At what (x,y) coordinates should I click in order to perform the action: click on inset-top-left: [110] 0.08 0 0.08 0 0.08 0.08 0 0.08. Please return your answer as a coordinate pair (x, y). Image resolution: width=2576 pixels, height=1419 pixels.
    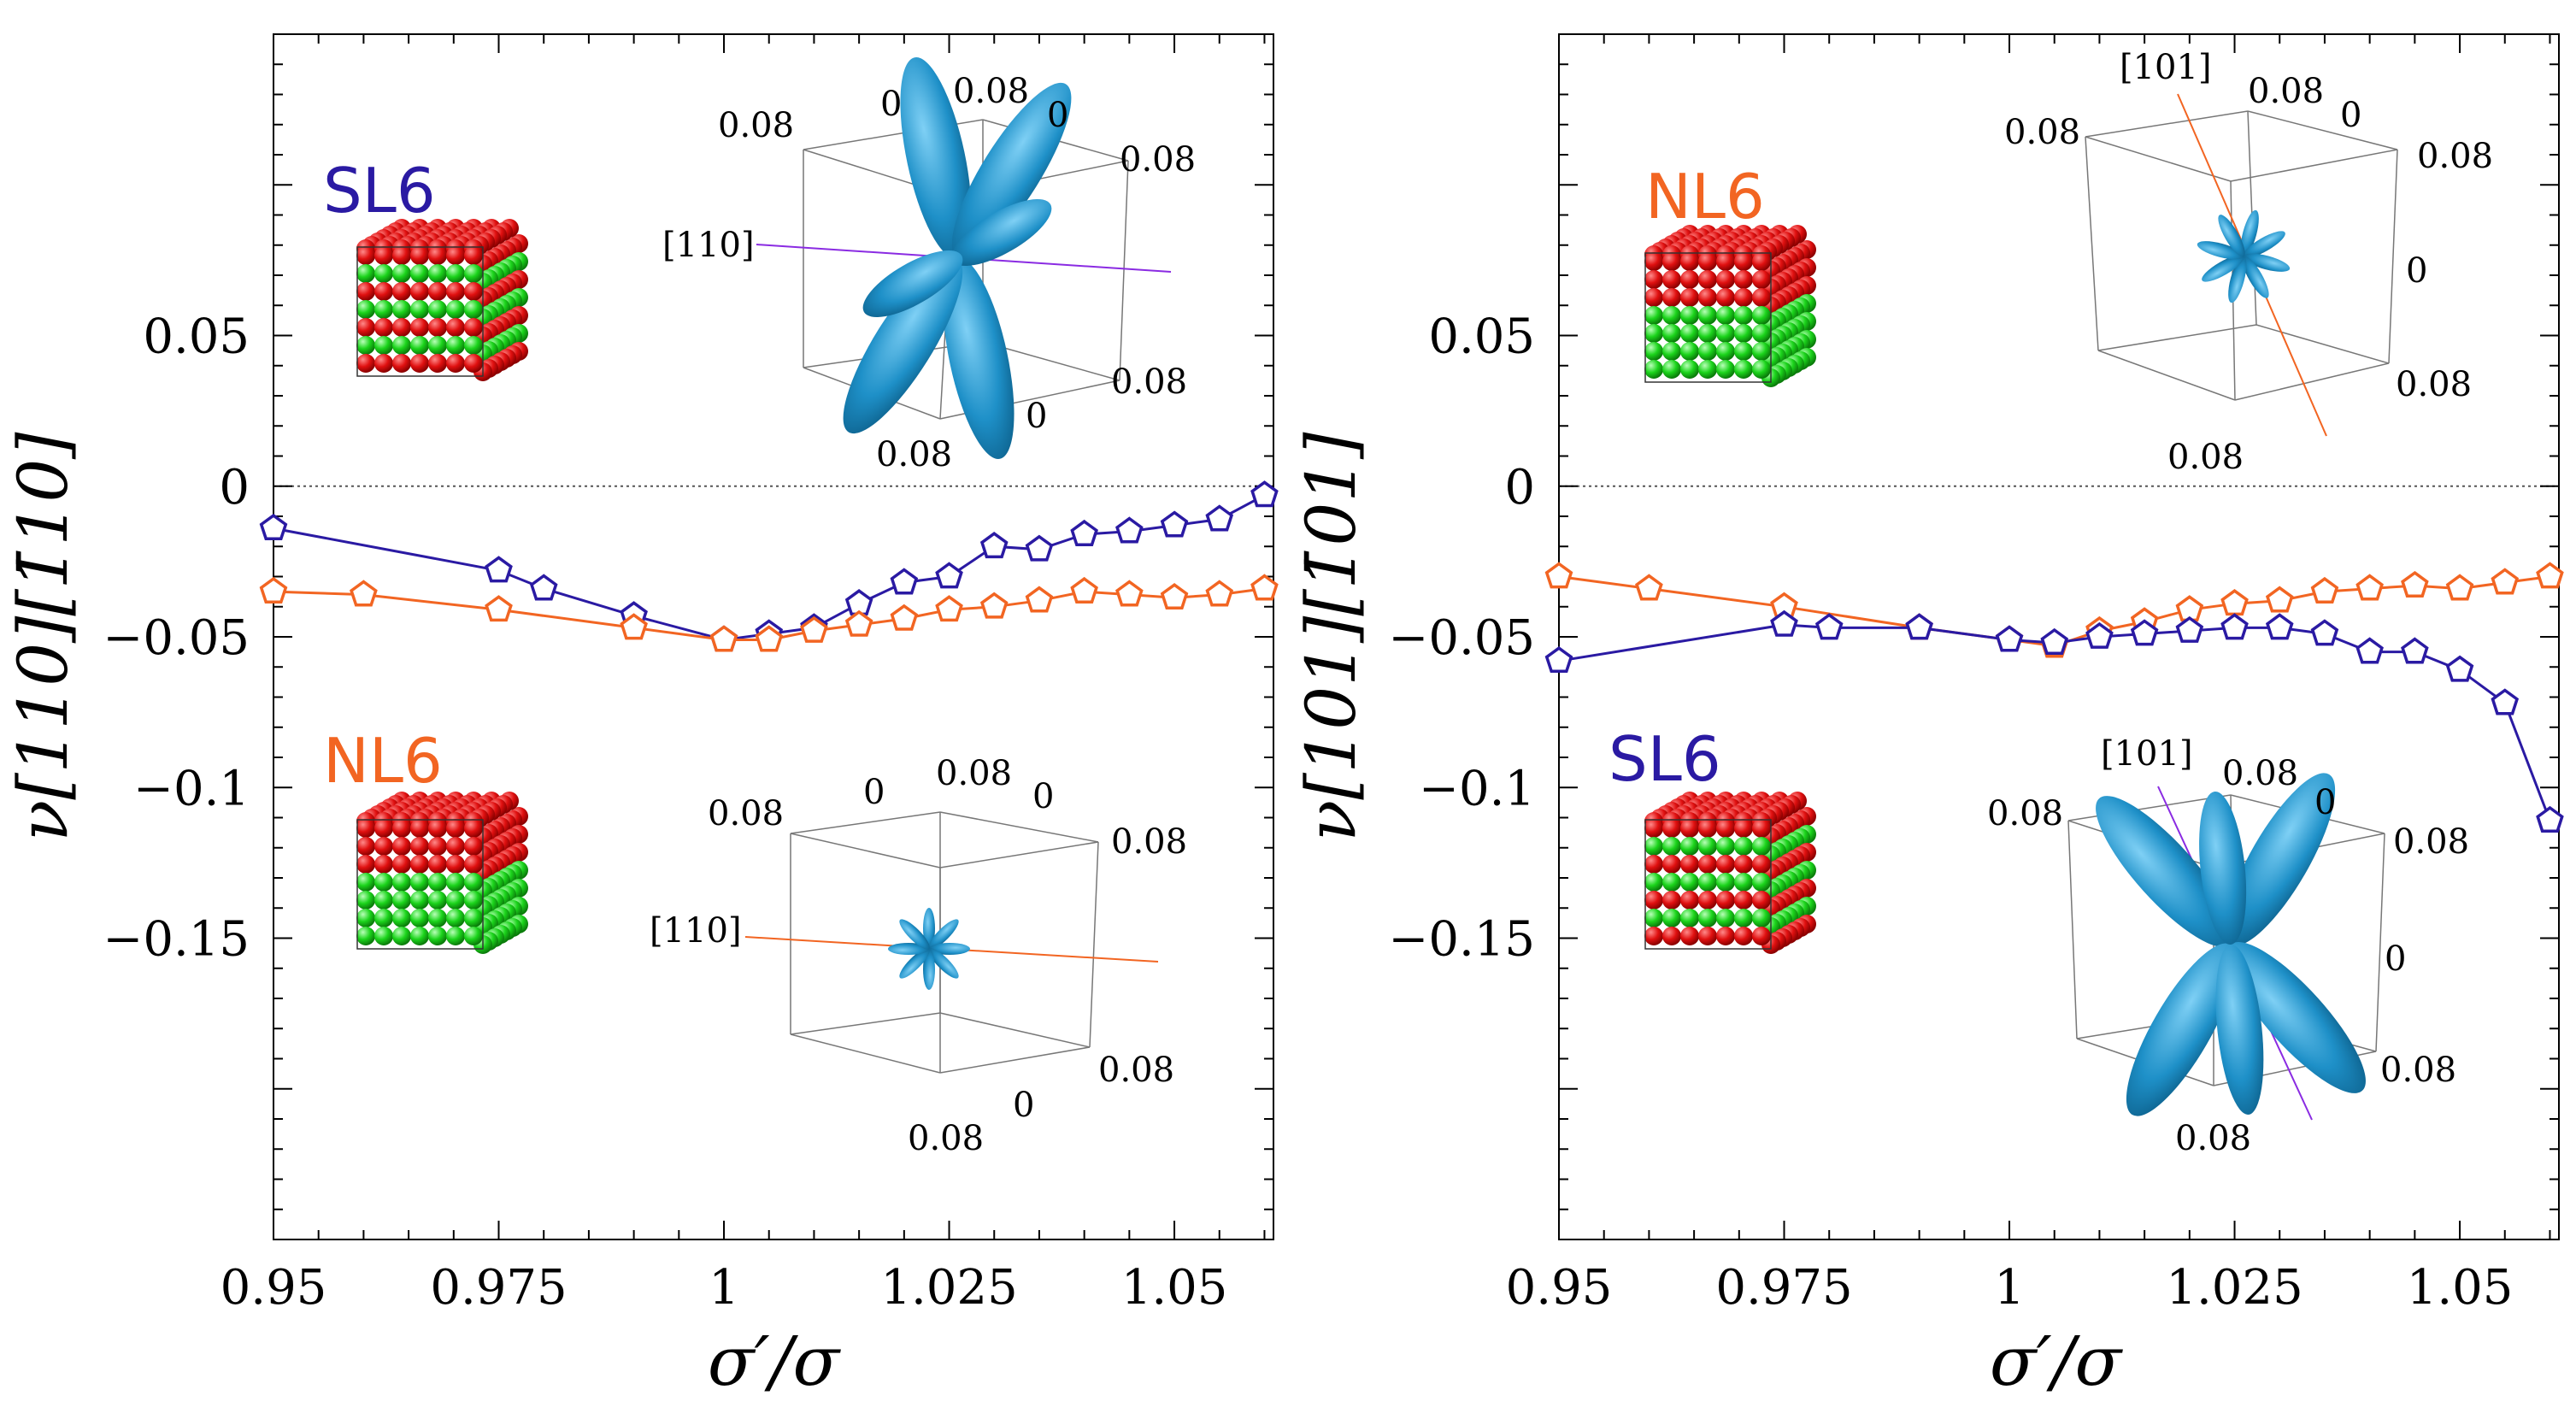
    Looking at the image, I should click on (929, 265).